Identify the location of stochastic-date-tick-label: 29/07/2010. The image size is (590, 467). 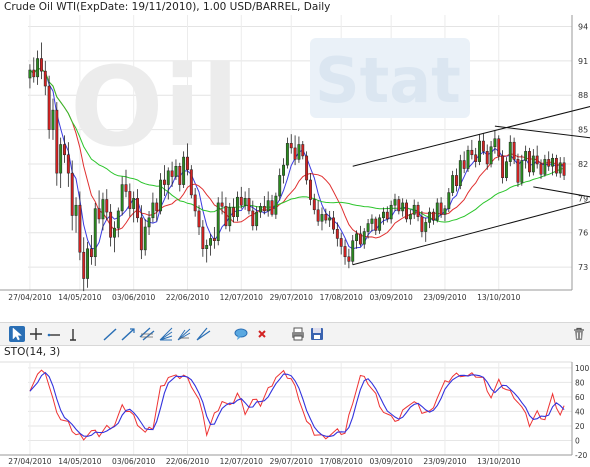
(291, 461).